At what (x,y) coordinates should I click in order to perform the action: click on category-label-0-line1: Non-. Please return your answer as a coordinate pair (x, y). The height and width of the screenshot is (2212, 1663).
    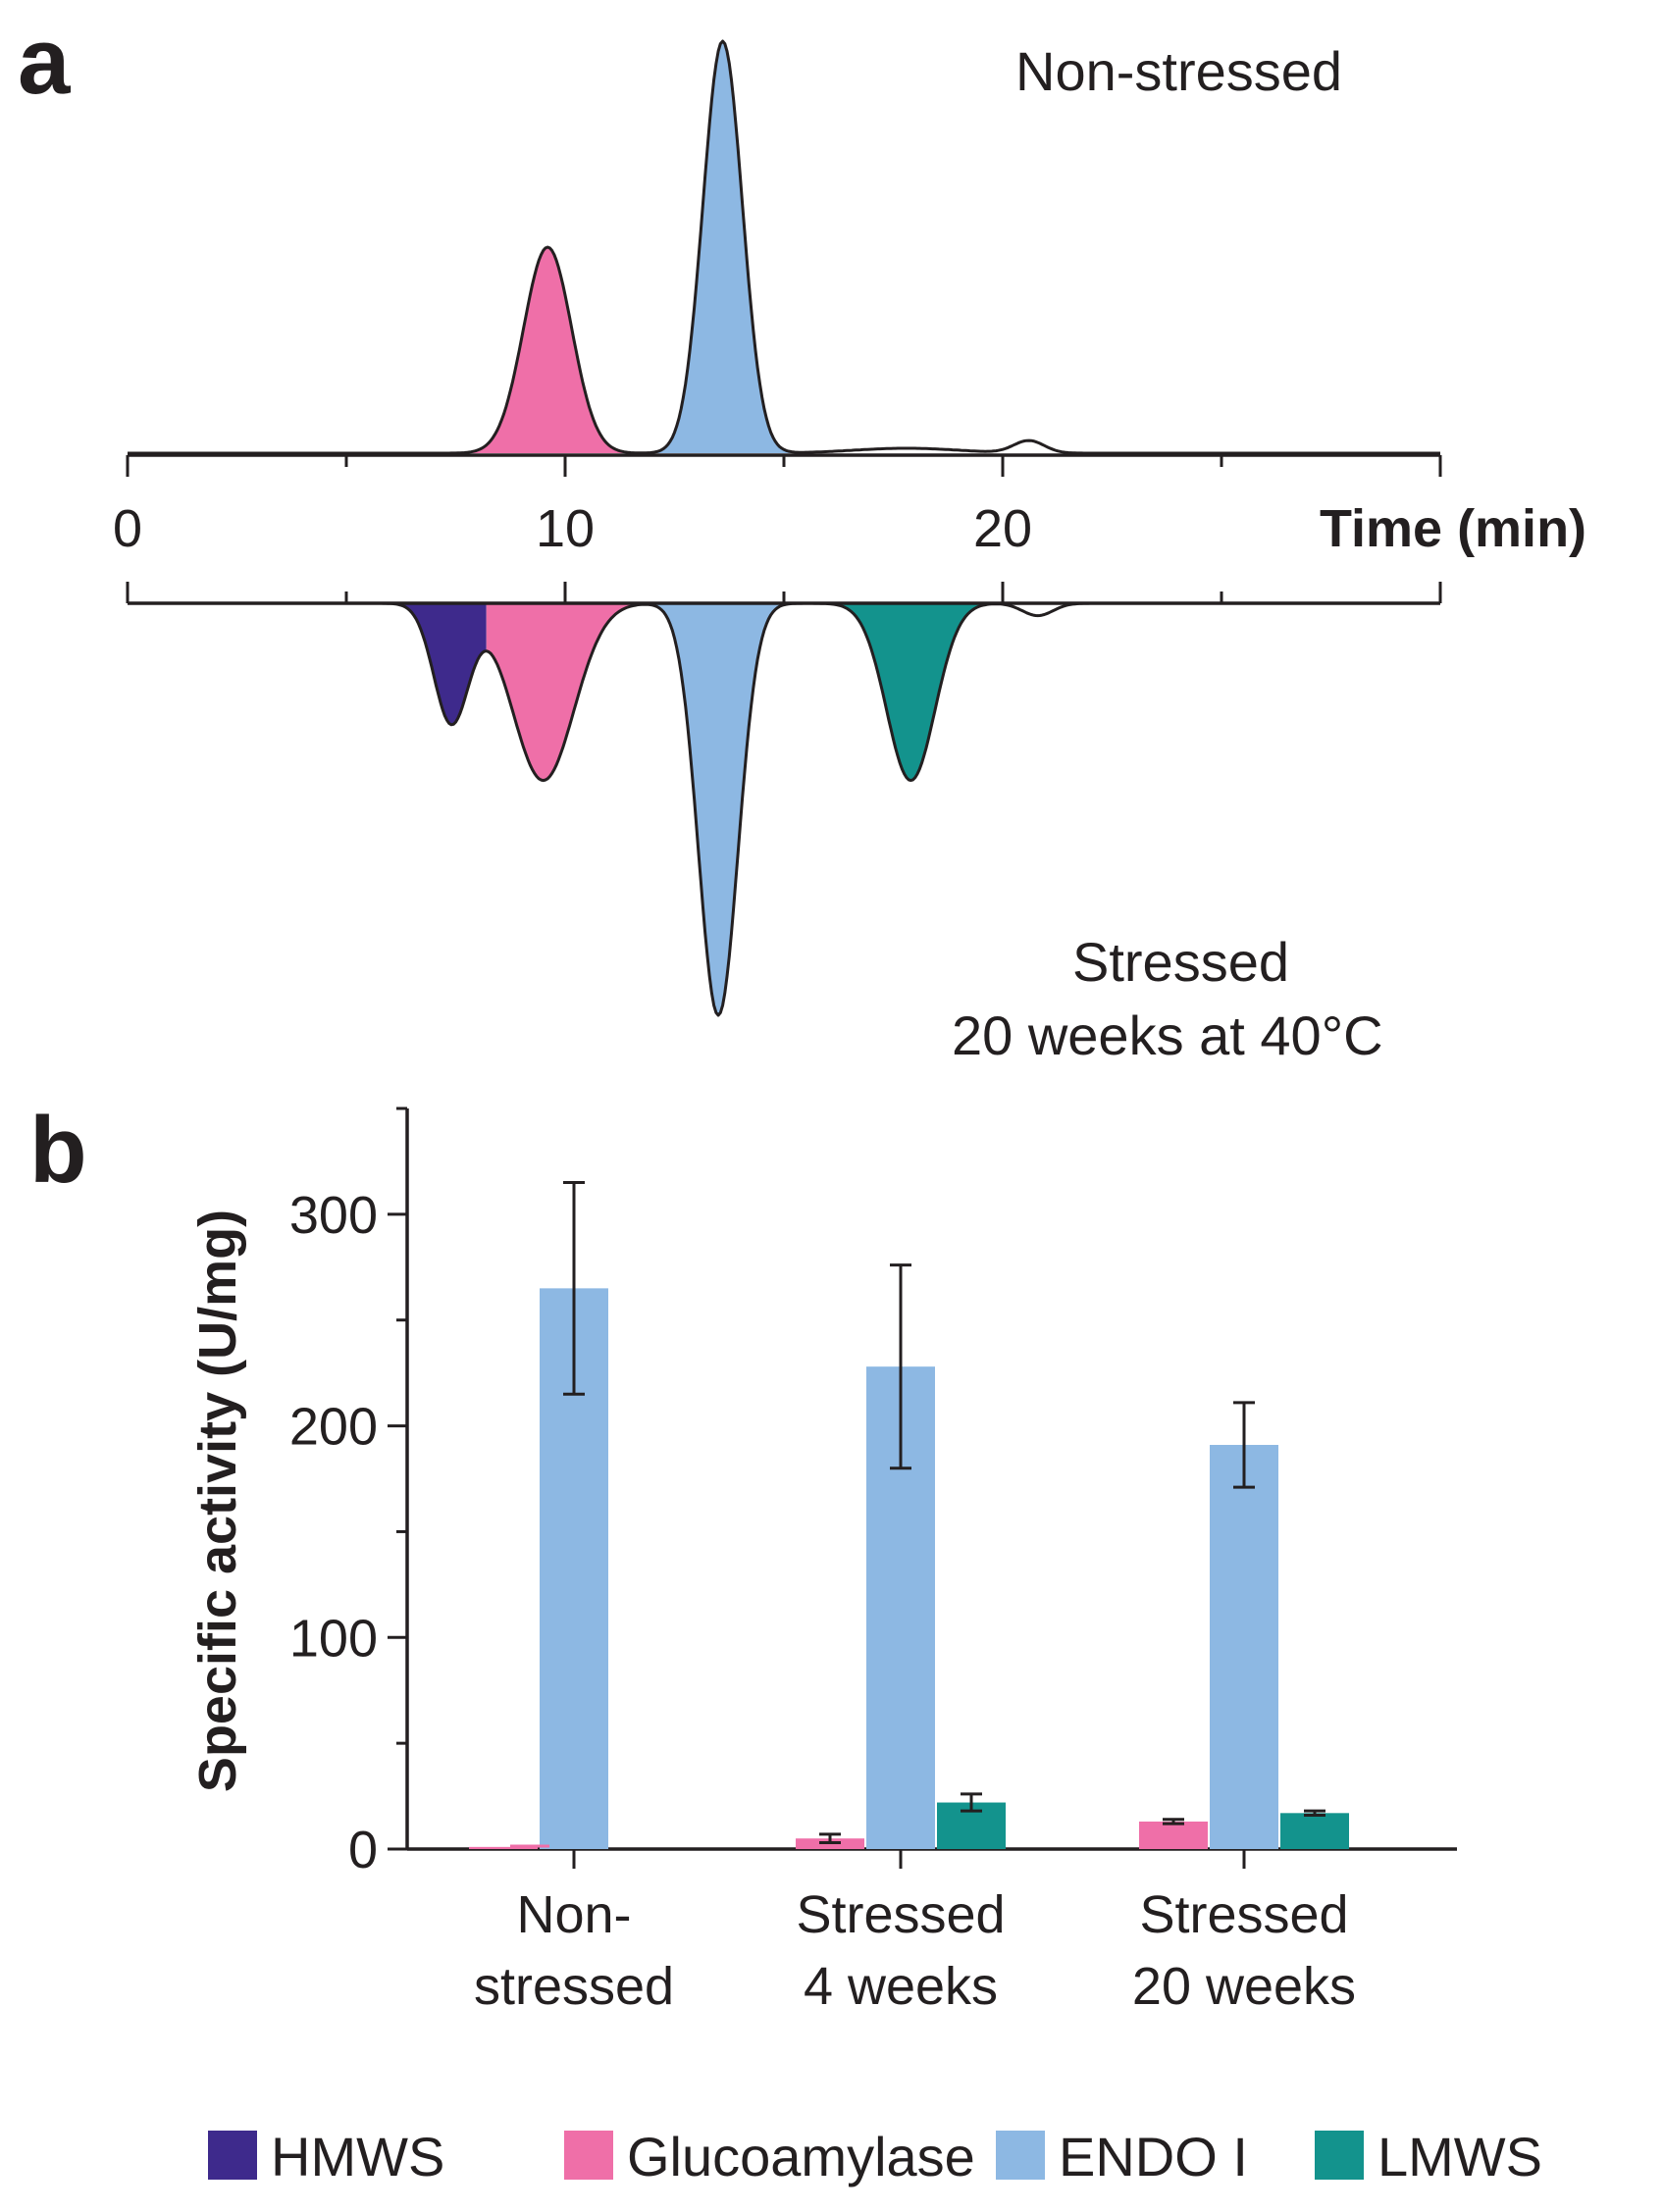
    Looking at the image, I should click on (573, 1914).